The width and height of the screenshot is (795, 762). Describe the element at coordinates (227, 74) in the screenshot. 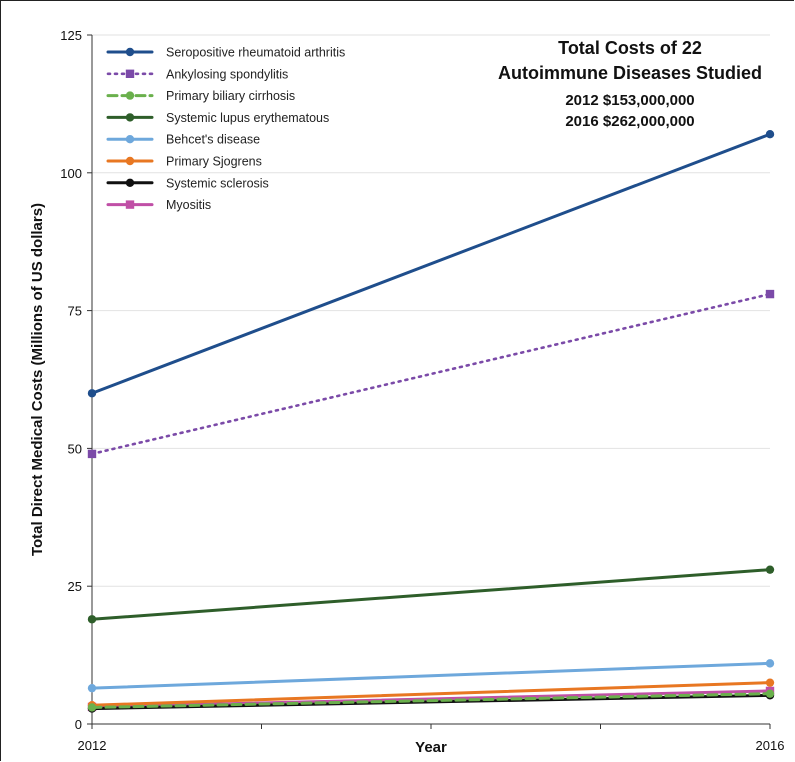

I see `legend-label: Ankylosing spondylitis` at that location.